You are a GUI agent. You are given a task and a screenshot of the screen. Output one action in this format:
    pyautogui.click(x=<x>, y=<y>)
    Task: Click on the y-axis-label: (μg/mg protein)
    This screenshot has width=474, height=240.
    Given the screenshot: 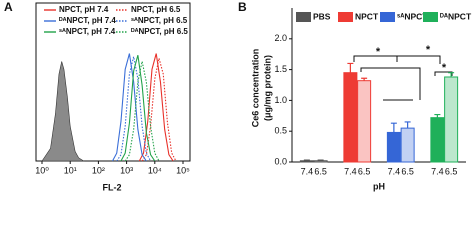 What is the action you would take?
    pyautogui.click(x=267, y=88)
    